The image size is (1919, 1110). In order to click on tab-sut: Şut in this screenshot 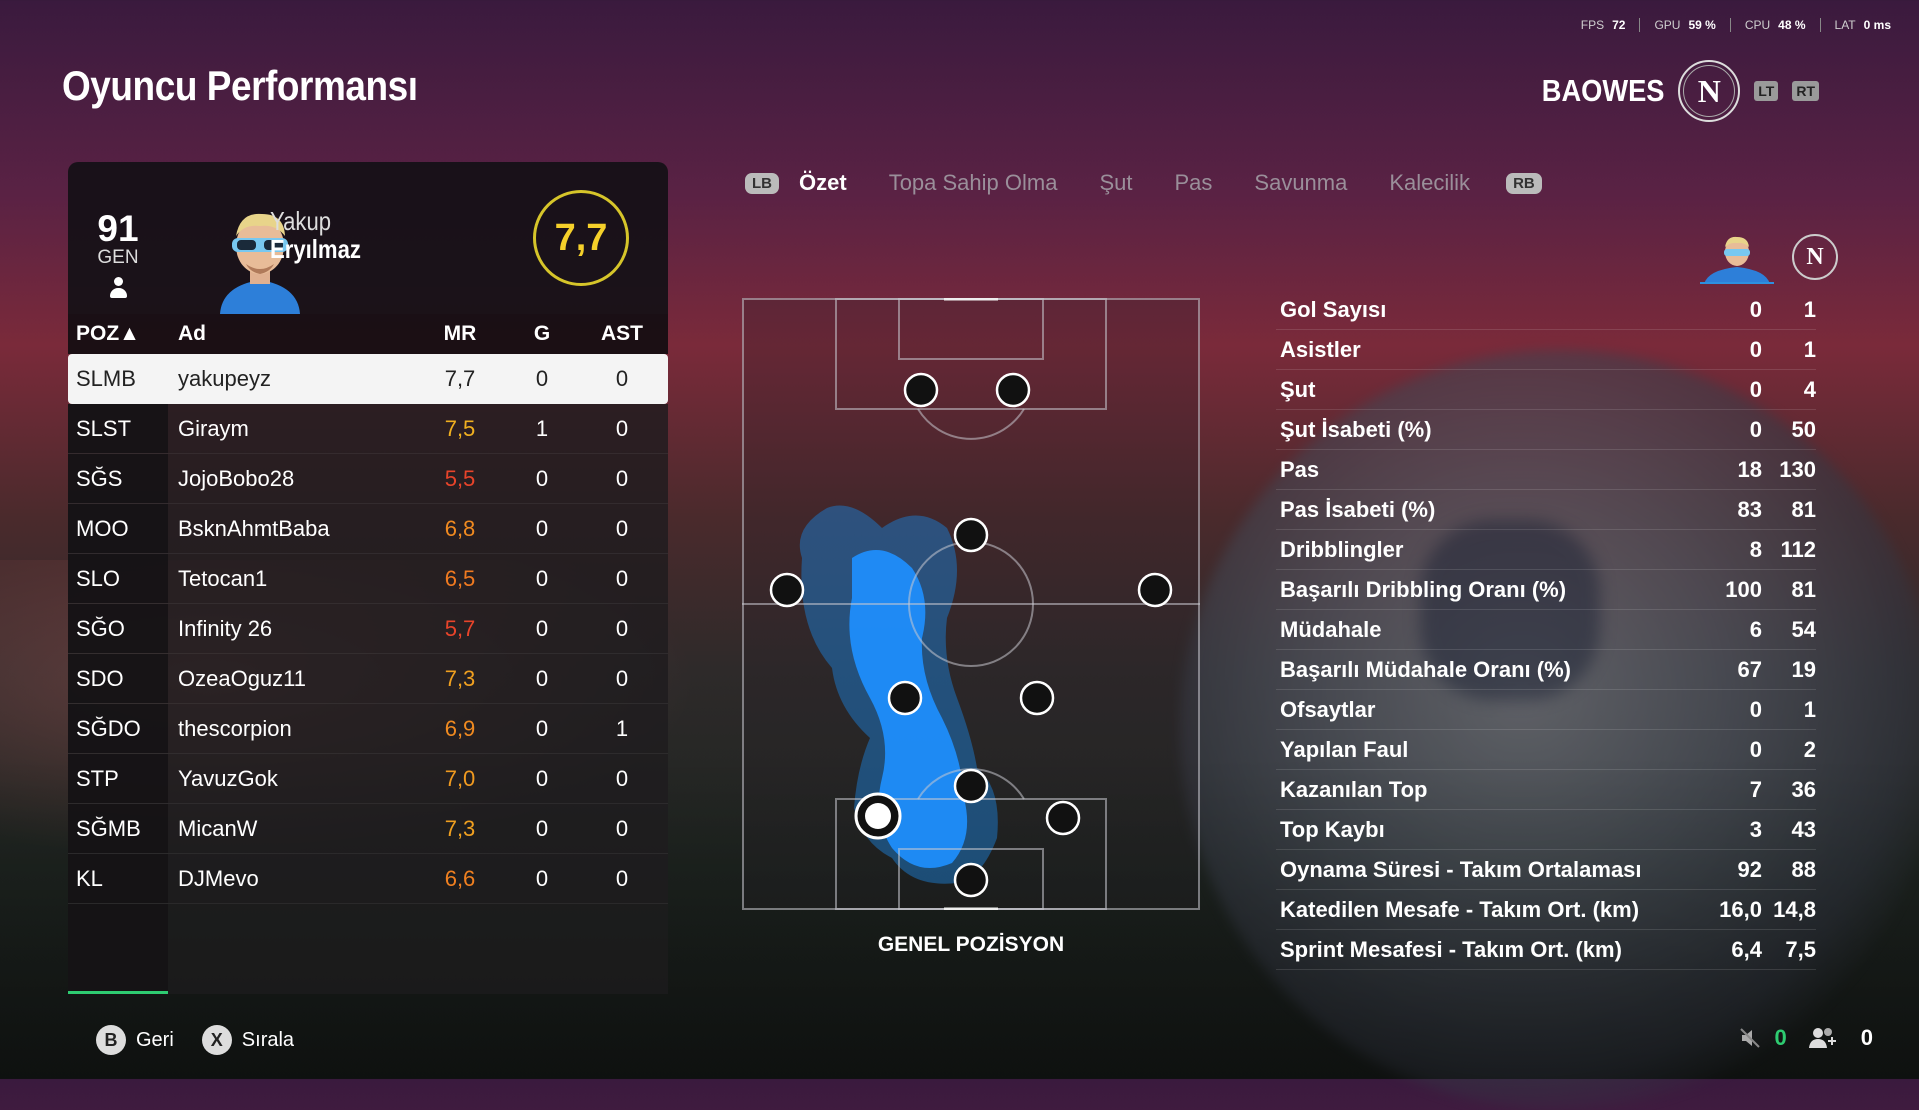, I will do `click(1116, 182)`.